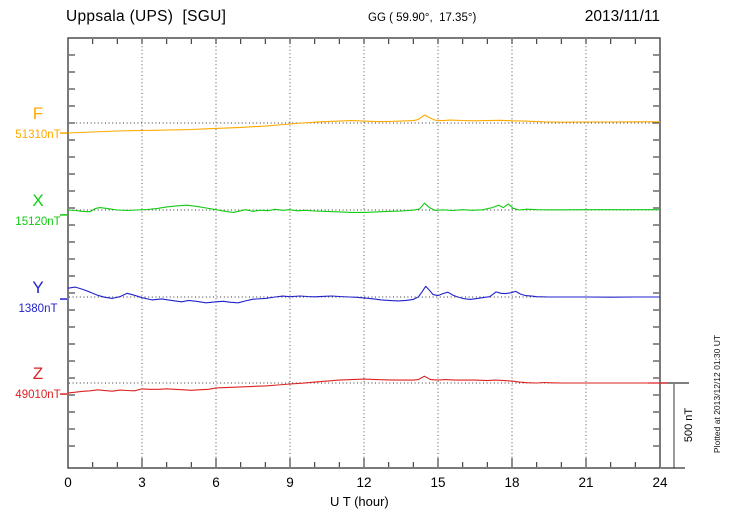 The width and height of the screenshot is (730, 520). Describe the element at coordinates (146, 16) in the screenshot. I see `station-title: Uppsala (UPS) [SGU]` at that location.